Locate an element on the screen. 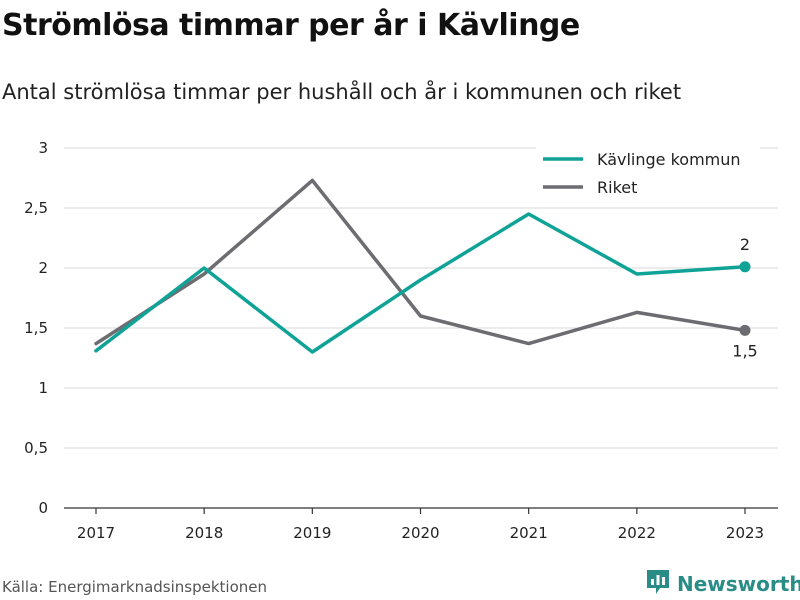 The image size is (800, 600). brand-logo: Newsworthy is located at coordinates (722, 584).